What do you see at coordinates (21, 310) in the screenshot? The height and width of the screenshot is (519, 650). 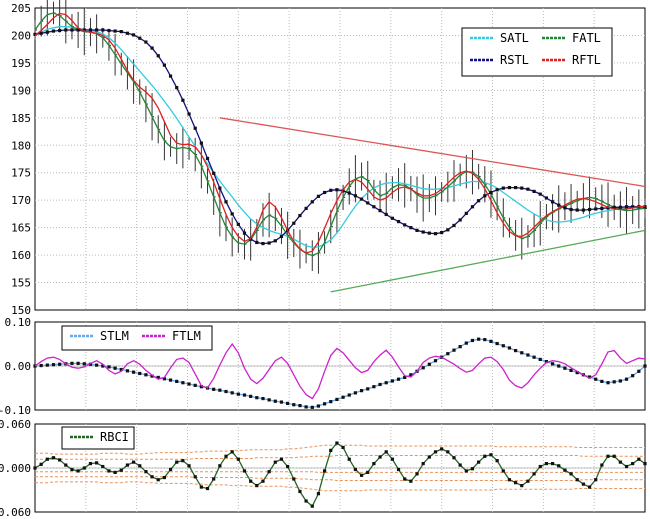 I see `y-tick-label: 150` at bounding box center [21, 310].